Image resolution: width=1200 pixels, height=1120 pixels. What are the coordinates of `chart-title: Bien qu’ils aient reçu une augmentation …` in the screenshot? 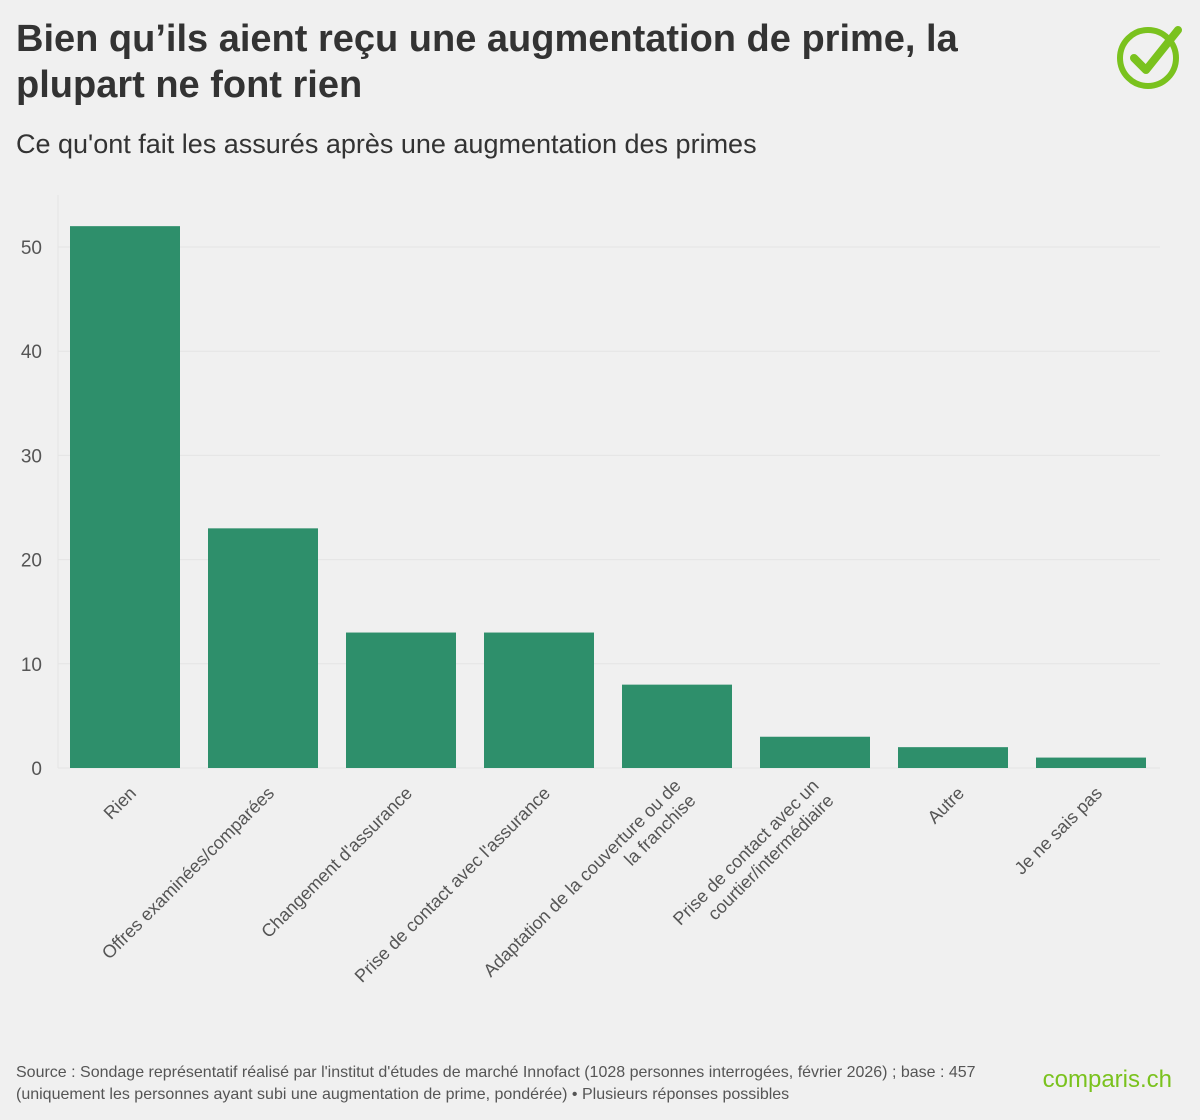 It's located at (487, 62).